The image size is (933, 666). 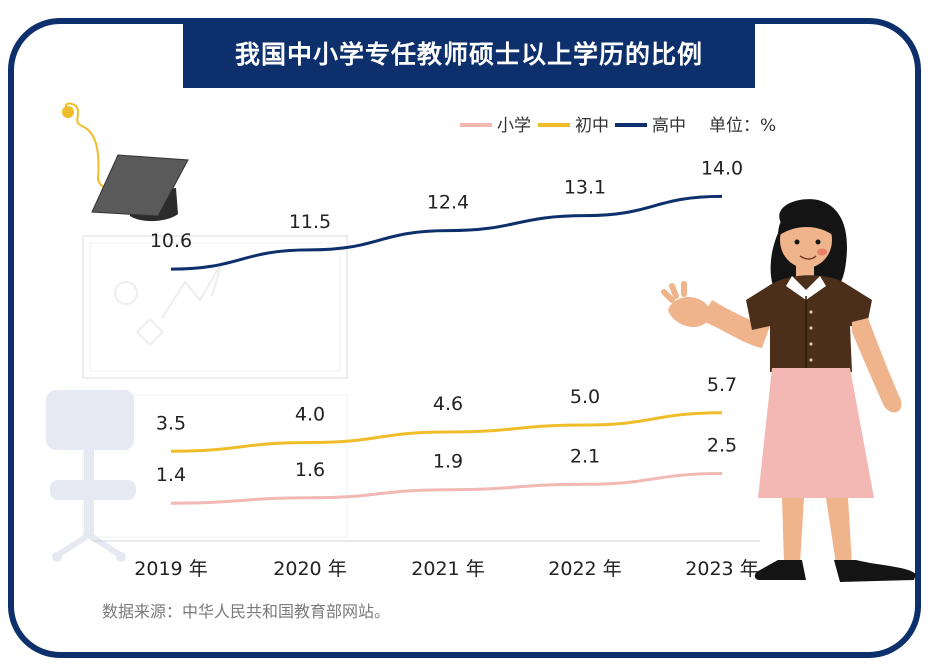 I want to click on data-label: 5.7, so click(x=722, y=385).